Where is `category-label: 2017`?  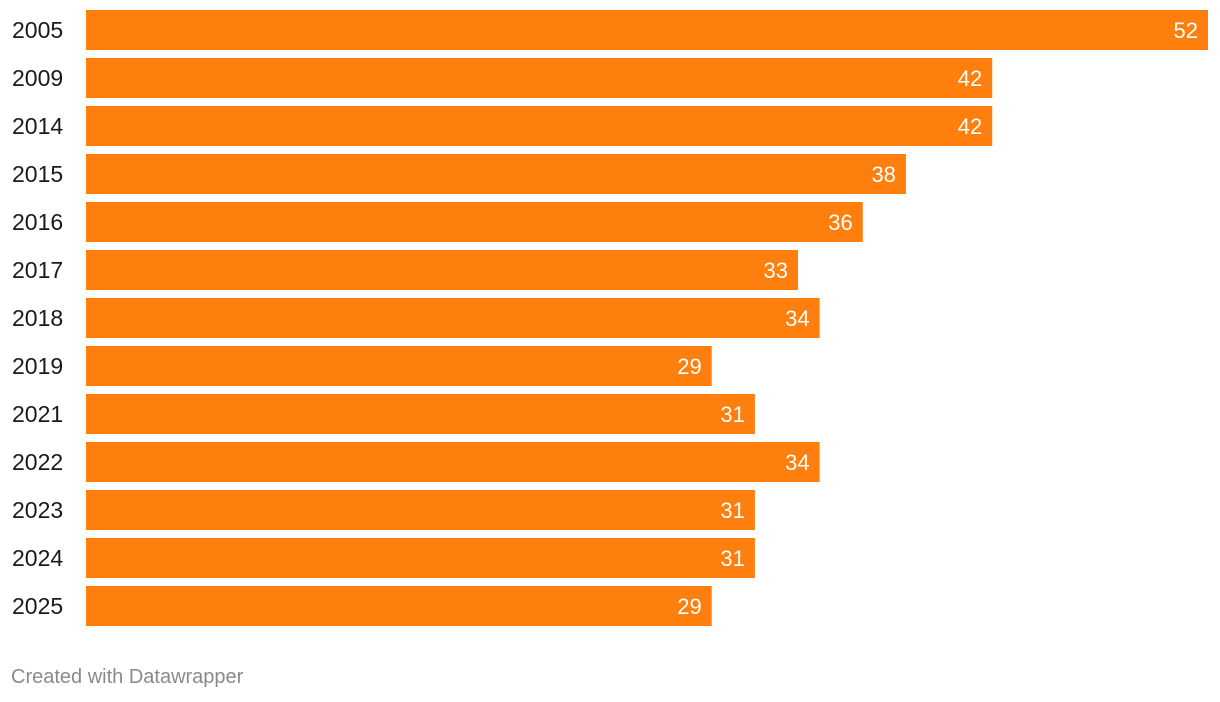 category-label: 2017 is located at coordinates (37, 270).